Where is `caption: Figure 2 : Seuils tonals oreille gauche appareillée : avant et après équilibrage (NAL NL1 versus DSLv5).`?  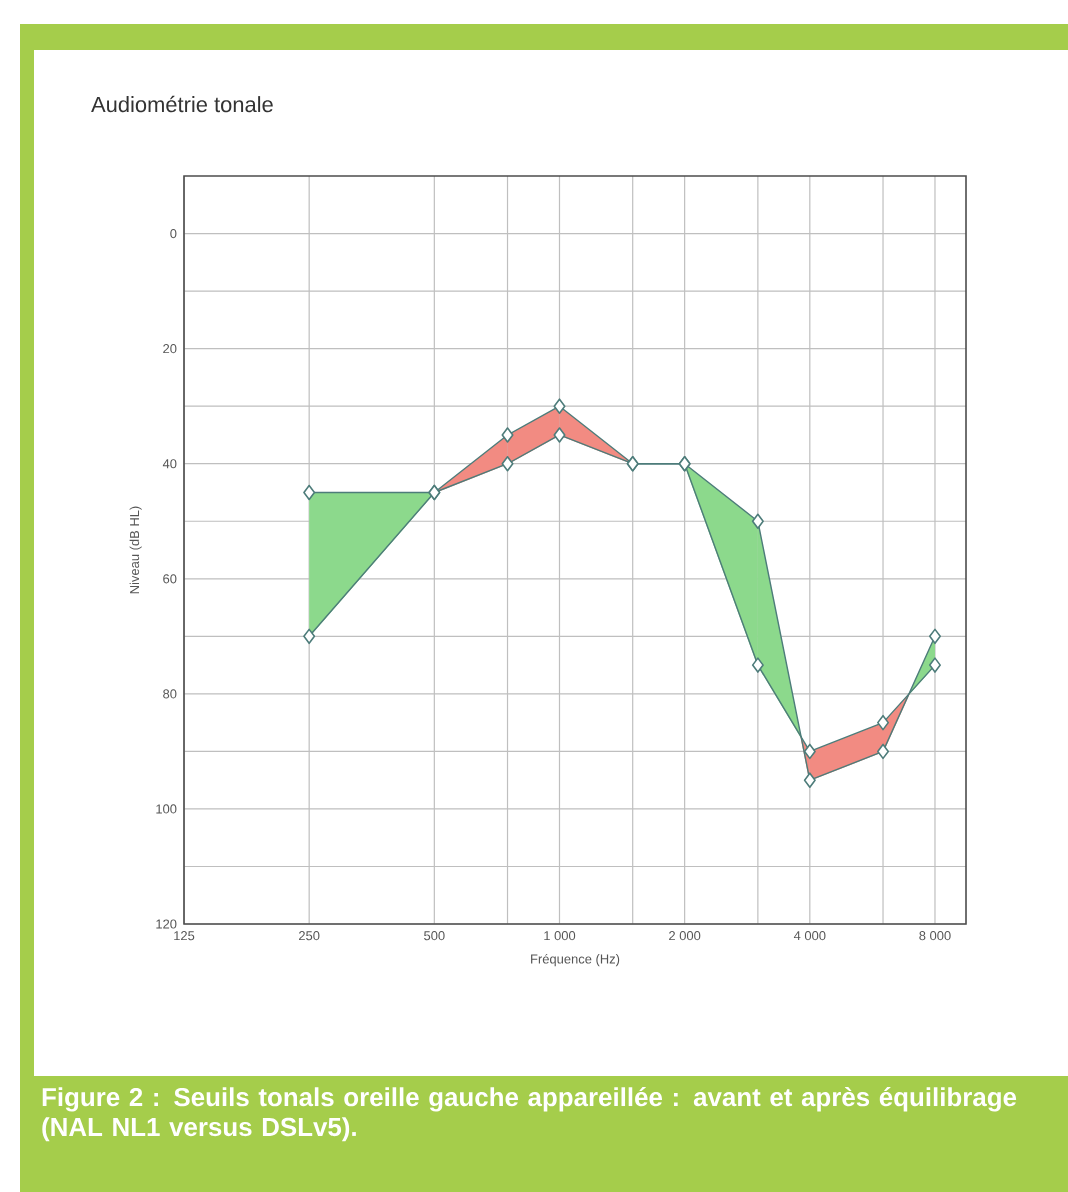 caption: Figure 2 : Seuils tonals oreille gauche appareillée : avant et après équilibrage (NAL NL1 versus DSLv5). is located at coordinates (529, 1114).